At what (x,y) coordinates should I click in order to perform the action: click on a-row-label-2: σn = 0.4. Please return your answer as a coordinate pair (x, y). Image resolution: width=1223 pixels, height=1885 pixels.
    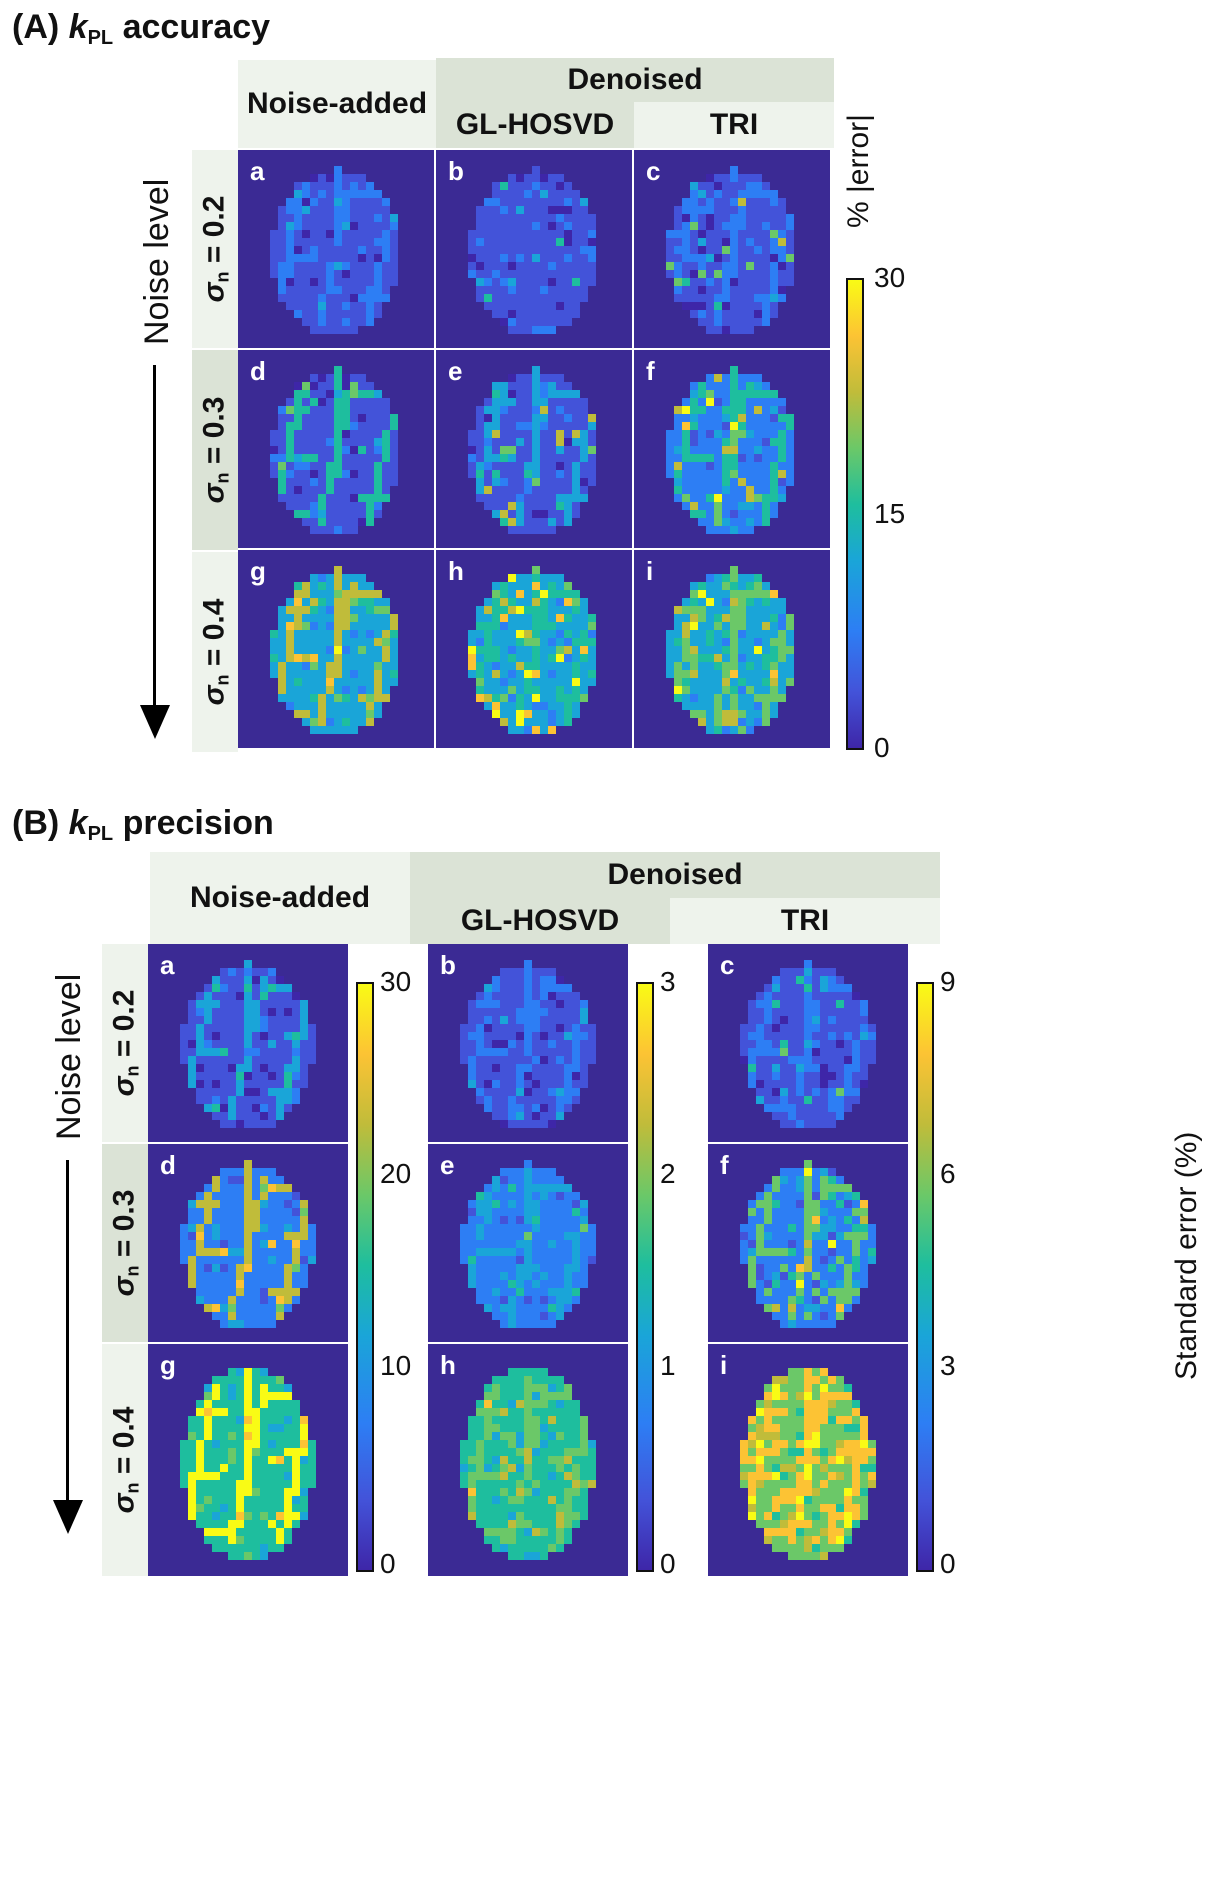
    Looking at the image, I should click on (215, 652).